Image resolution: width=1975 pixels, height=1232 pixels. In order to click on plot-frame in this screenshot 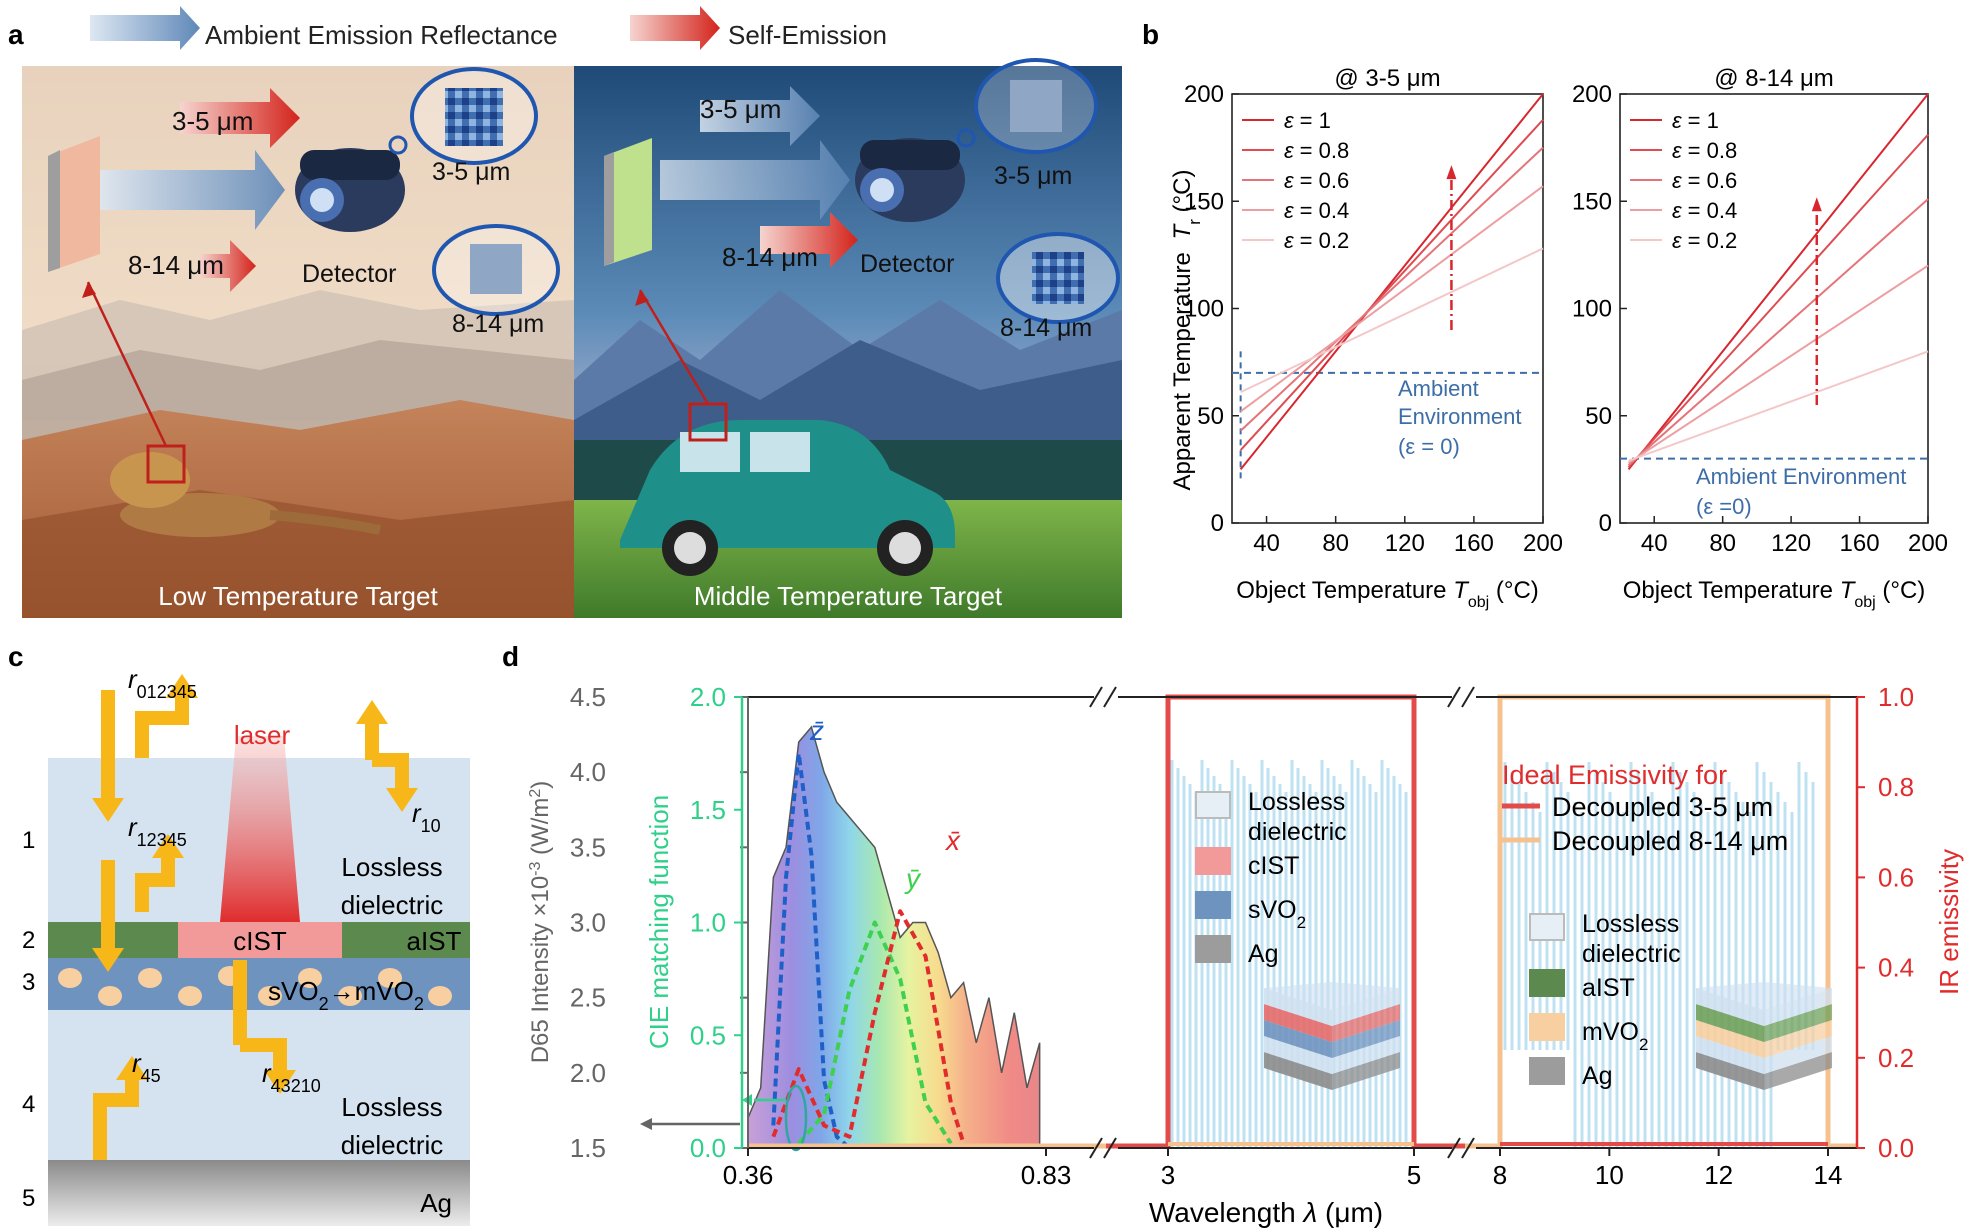, I will do `click(1387, 308)`.